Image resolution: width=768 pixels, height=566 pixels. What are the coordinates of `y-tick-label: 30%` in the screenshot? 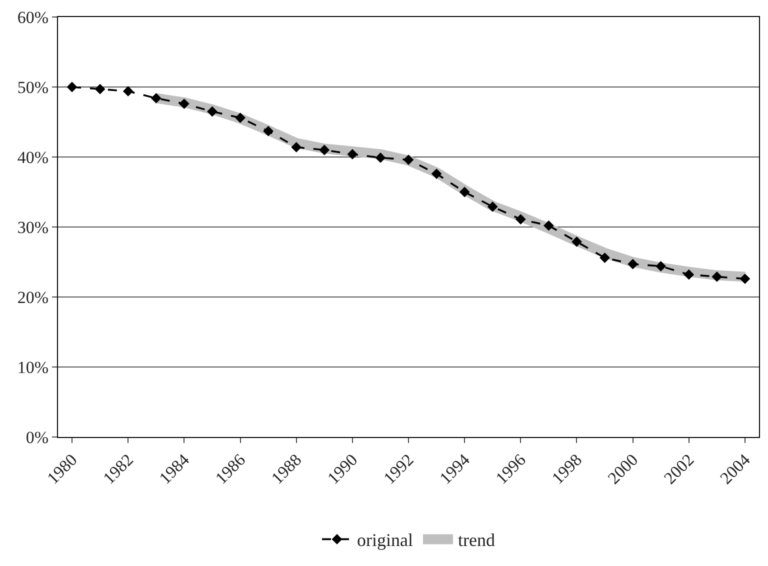 It's located at (33, 227).